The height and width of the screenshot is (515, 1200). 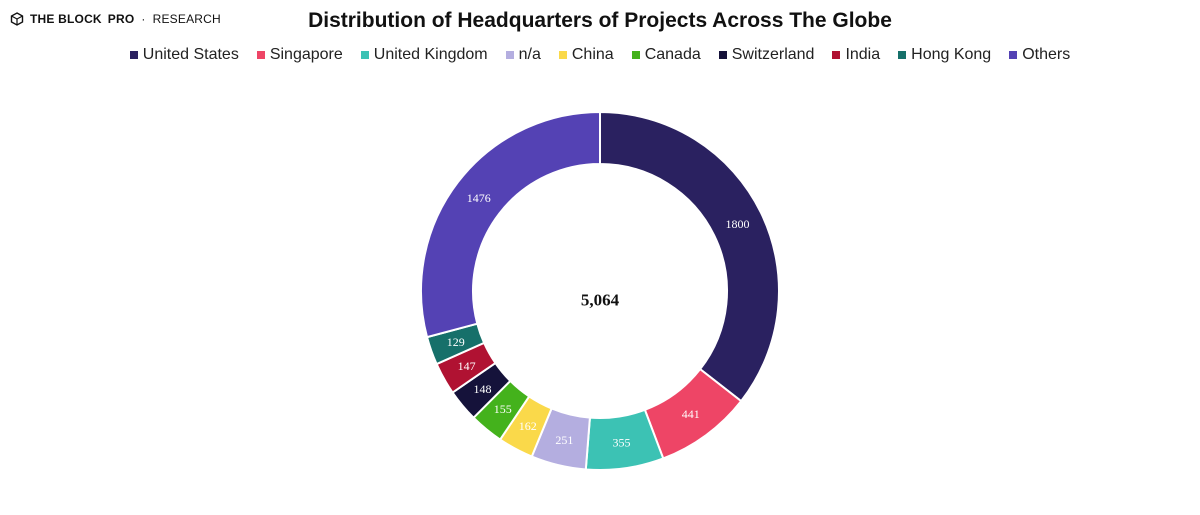 What do you see at coordinates (773, 54) in the screenshot?
I see `legend-label: Switzerland` at bounding box center [773, 54].